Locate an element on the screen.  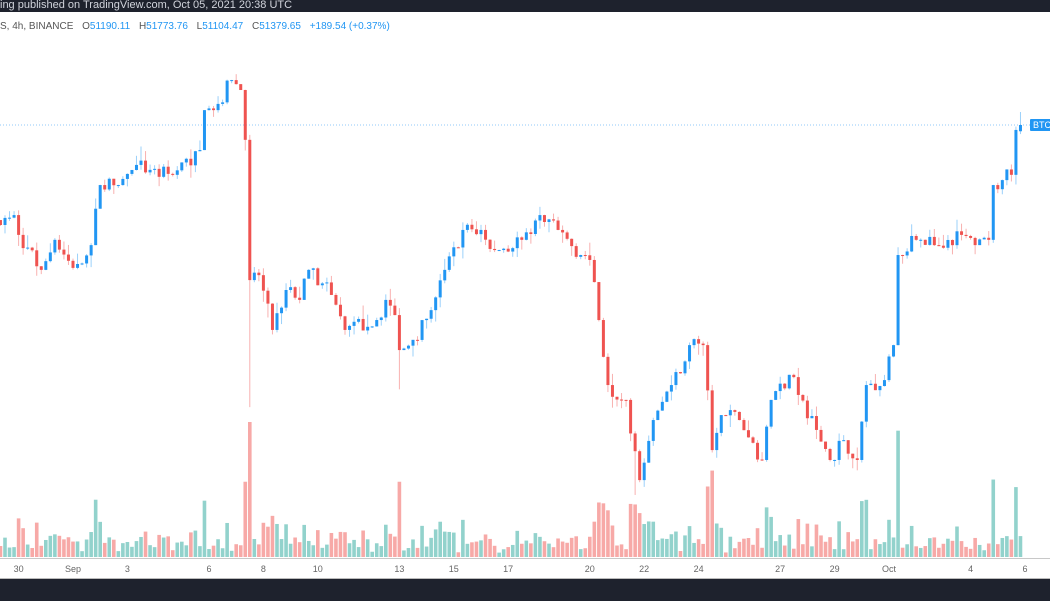
time-axis: 30 Sep 3 6 8 10 13 15 17 20 22 24 27 29 Oct 4 6 is located at coordinates (525, 568).